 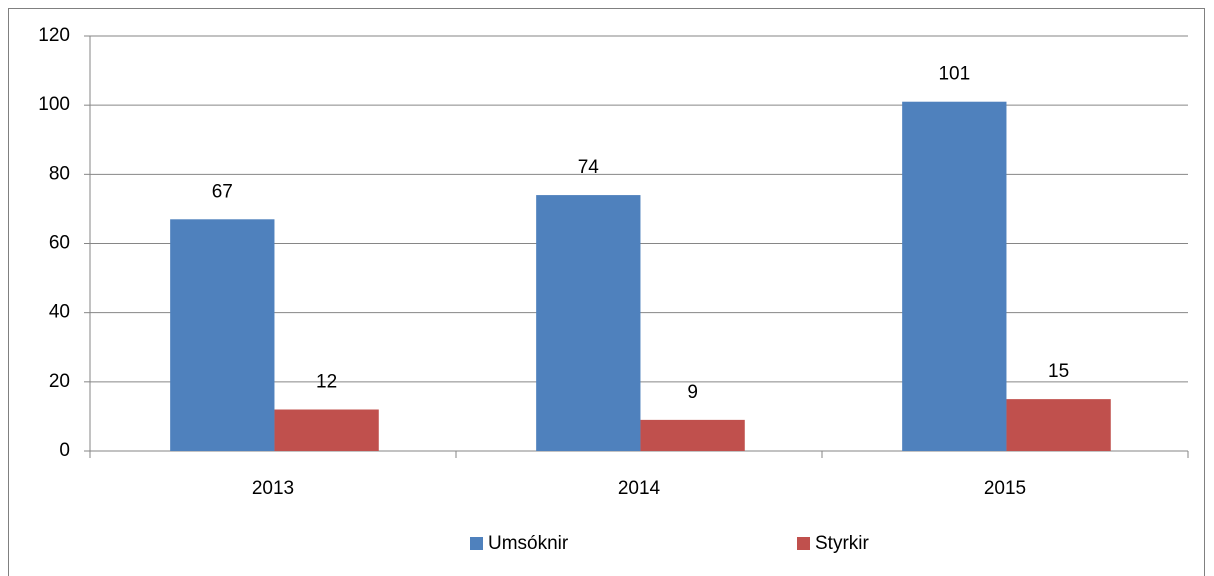 What do you see at coordinates (54, 104) in the screenshot?
I see `y-tick-label: 100` at bounding box center [54, 104].